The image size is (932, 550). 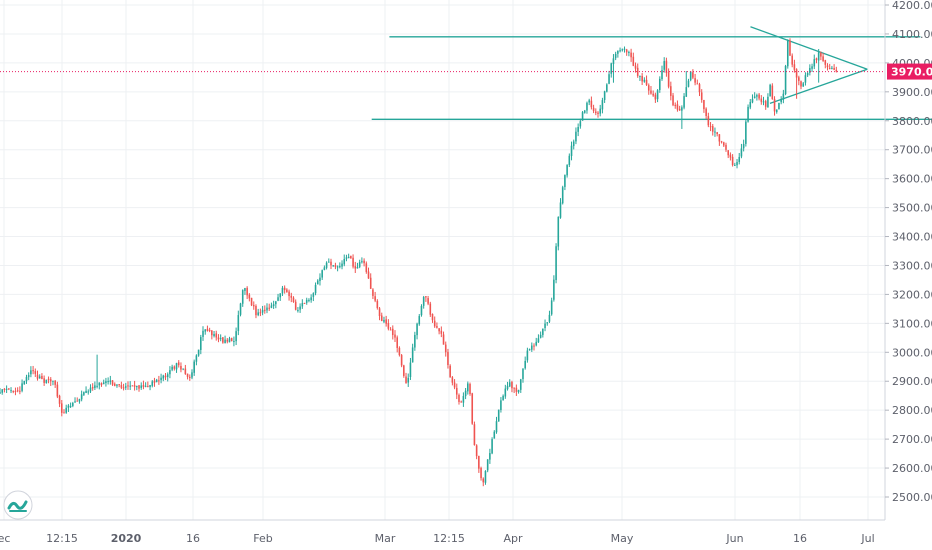 What do you see at coordinates (912, 323) in the screenshot?
I see `y-tick-label: 3100.00` at bounding box center [912, 323].